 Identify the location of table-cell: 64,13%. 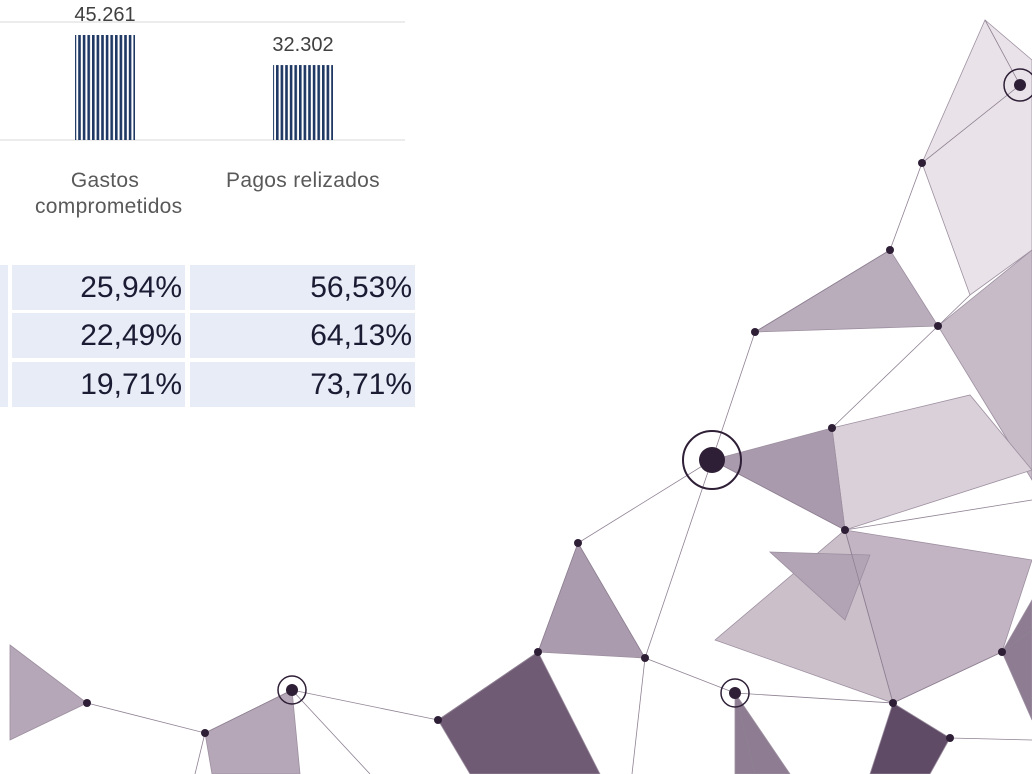
(302, 335).